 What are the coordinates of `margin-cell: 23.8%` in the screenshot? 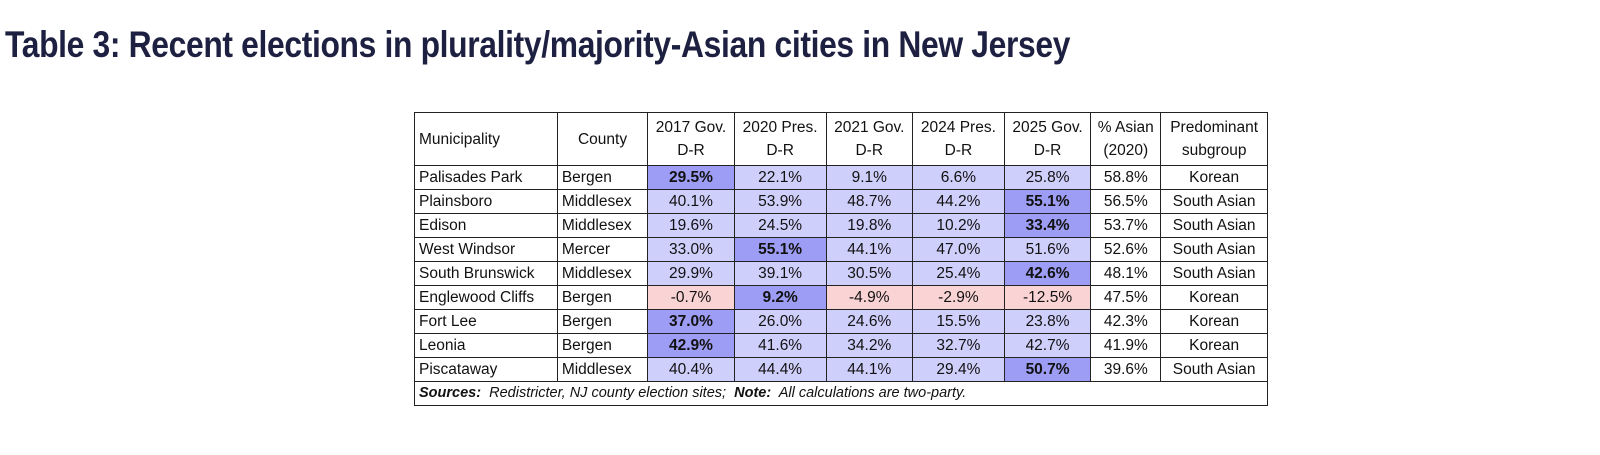 It's located at (1047, 321).